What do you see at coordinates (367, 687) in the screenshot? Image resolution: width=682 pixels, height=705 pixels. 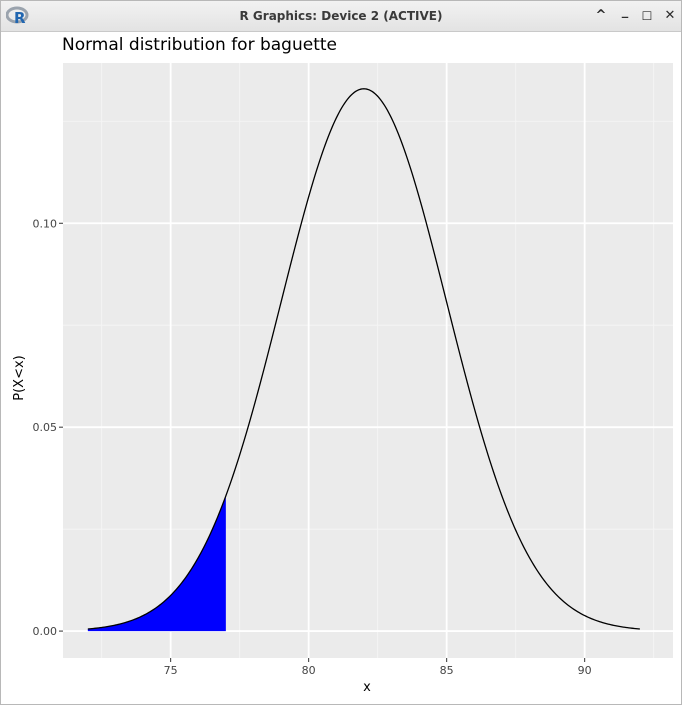 I see `x-axis-title: x` at bounding box center [367, 687].